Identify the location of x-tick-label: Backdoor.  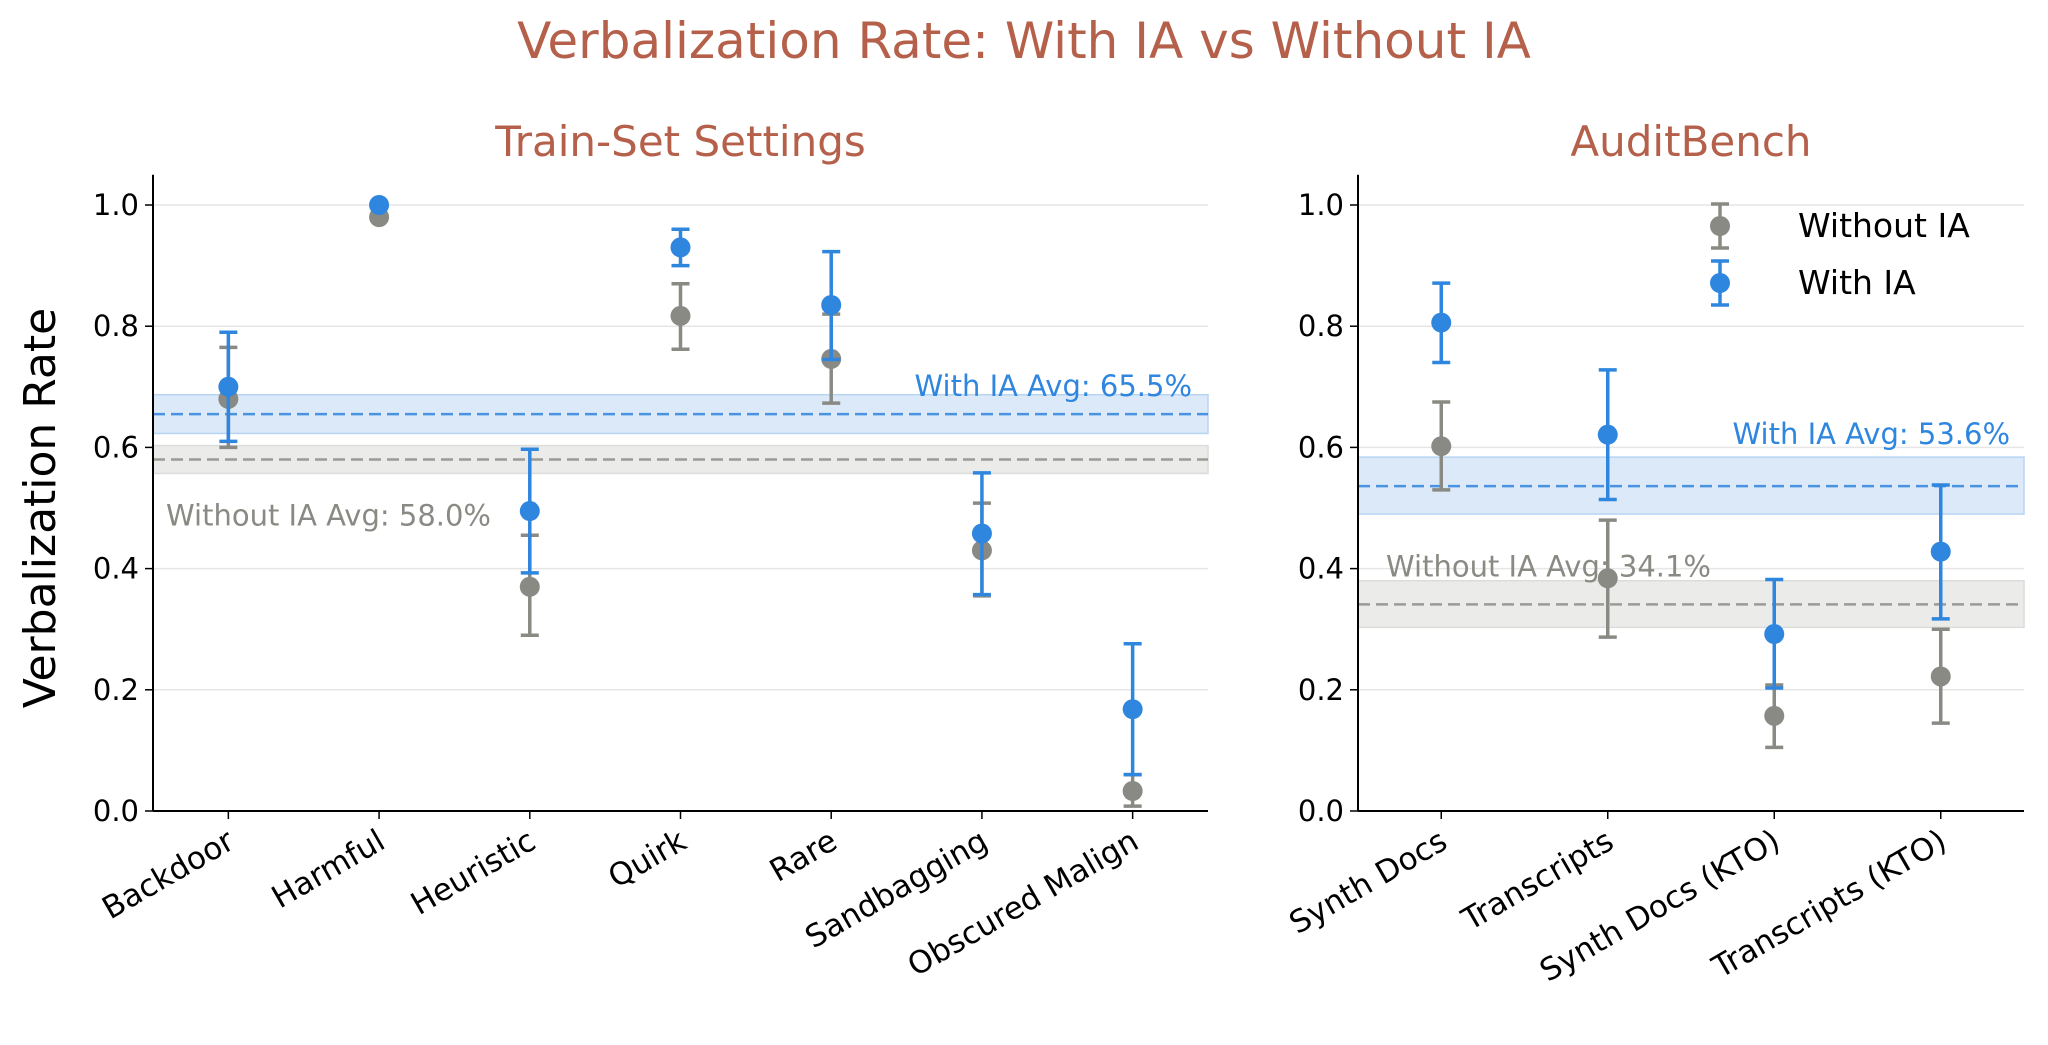
(168, 875).